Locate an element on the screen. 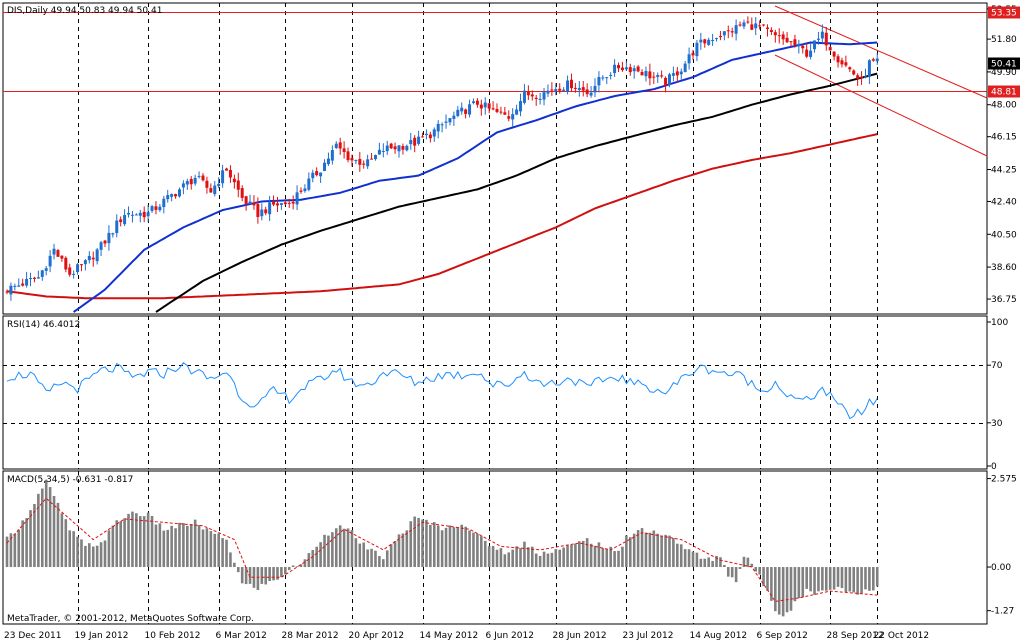 This screenshot has width=1025, height=643. horizontal-levels: 53.35 48.81 is located at coordinates (511, 52).